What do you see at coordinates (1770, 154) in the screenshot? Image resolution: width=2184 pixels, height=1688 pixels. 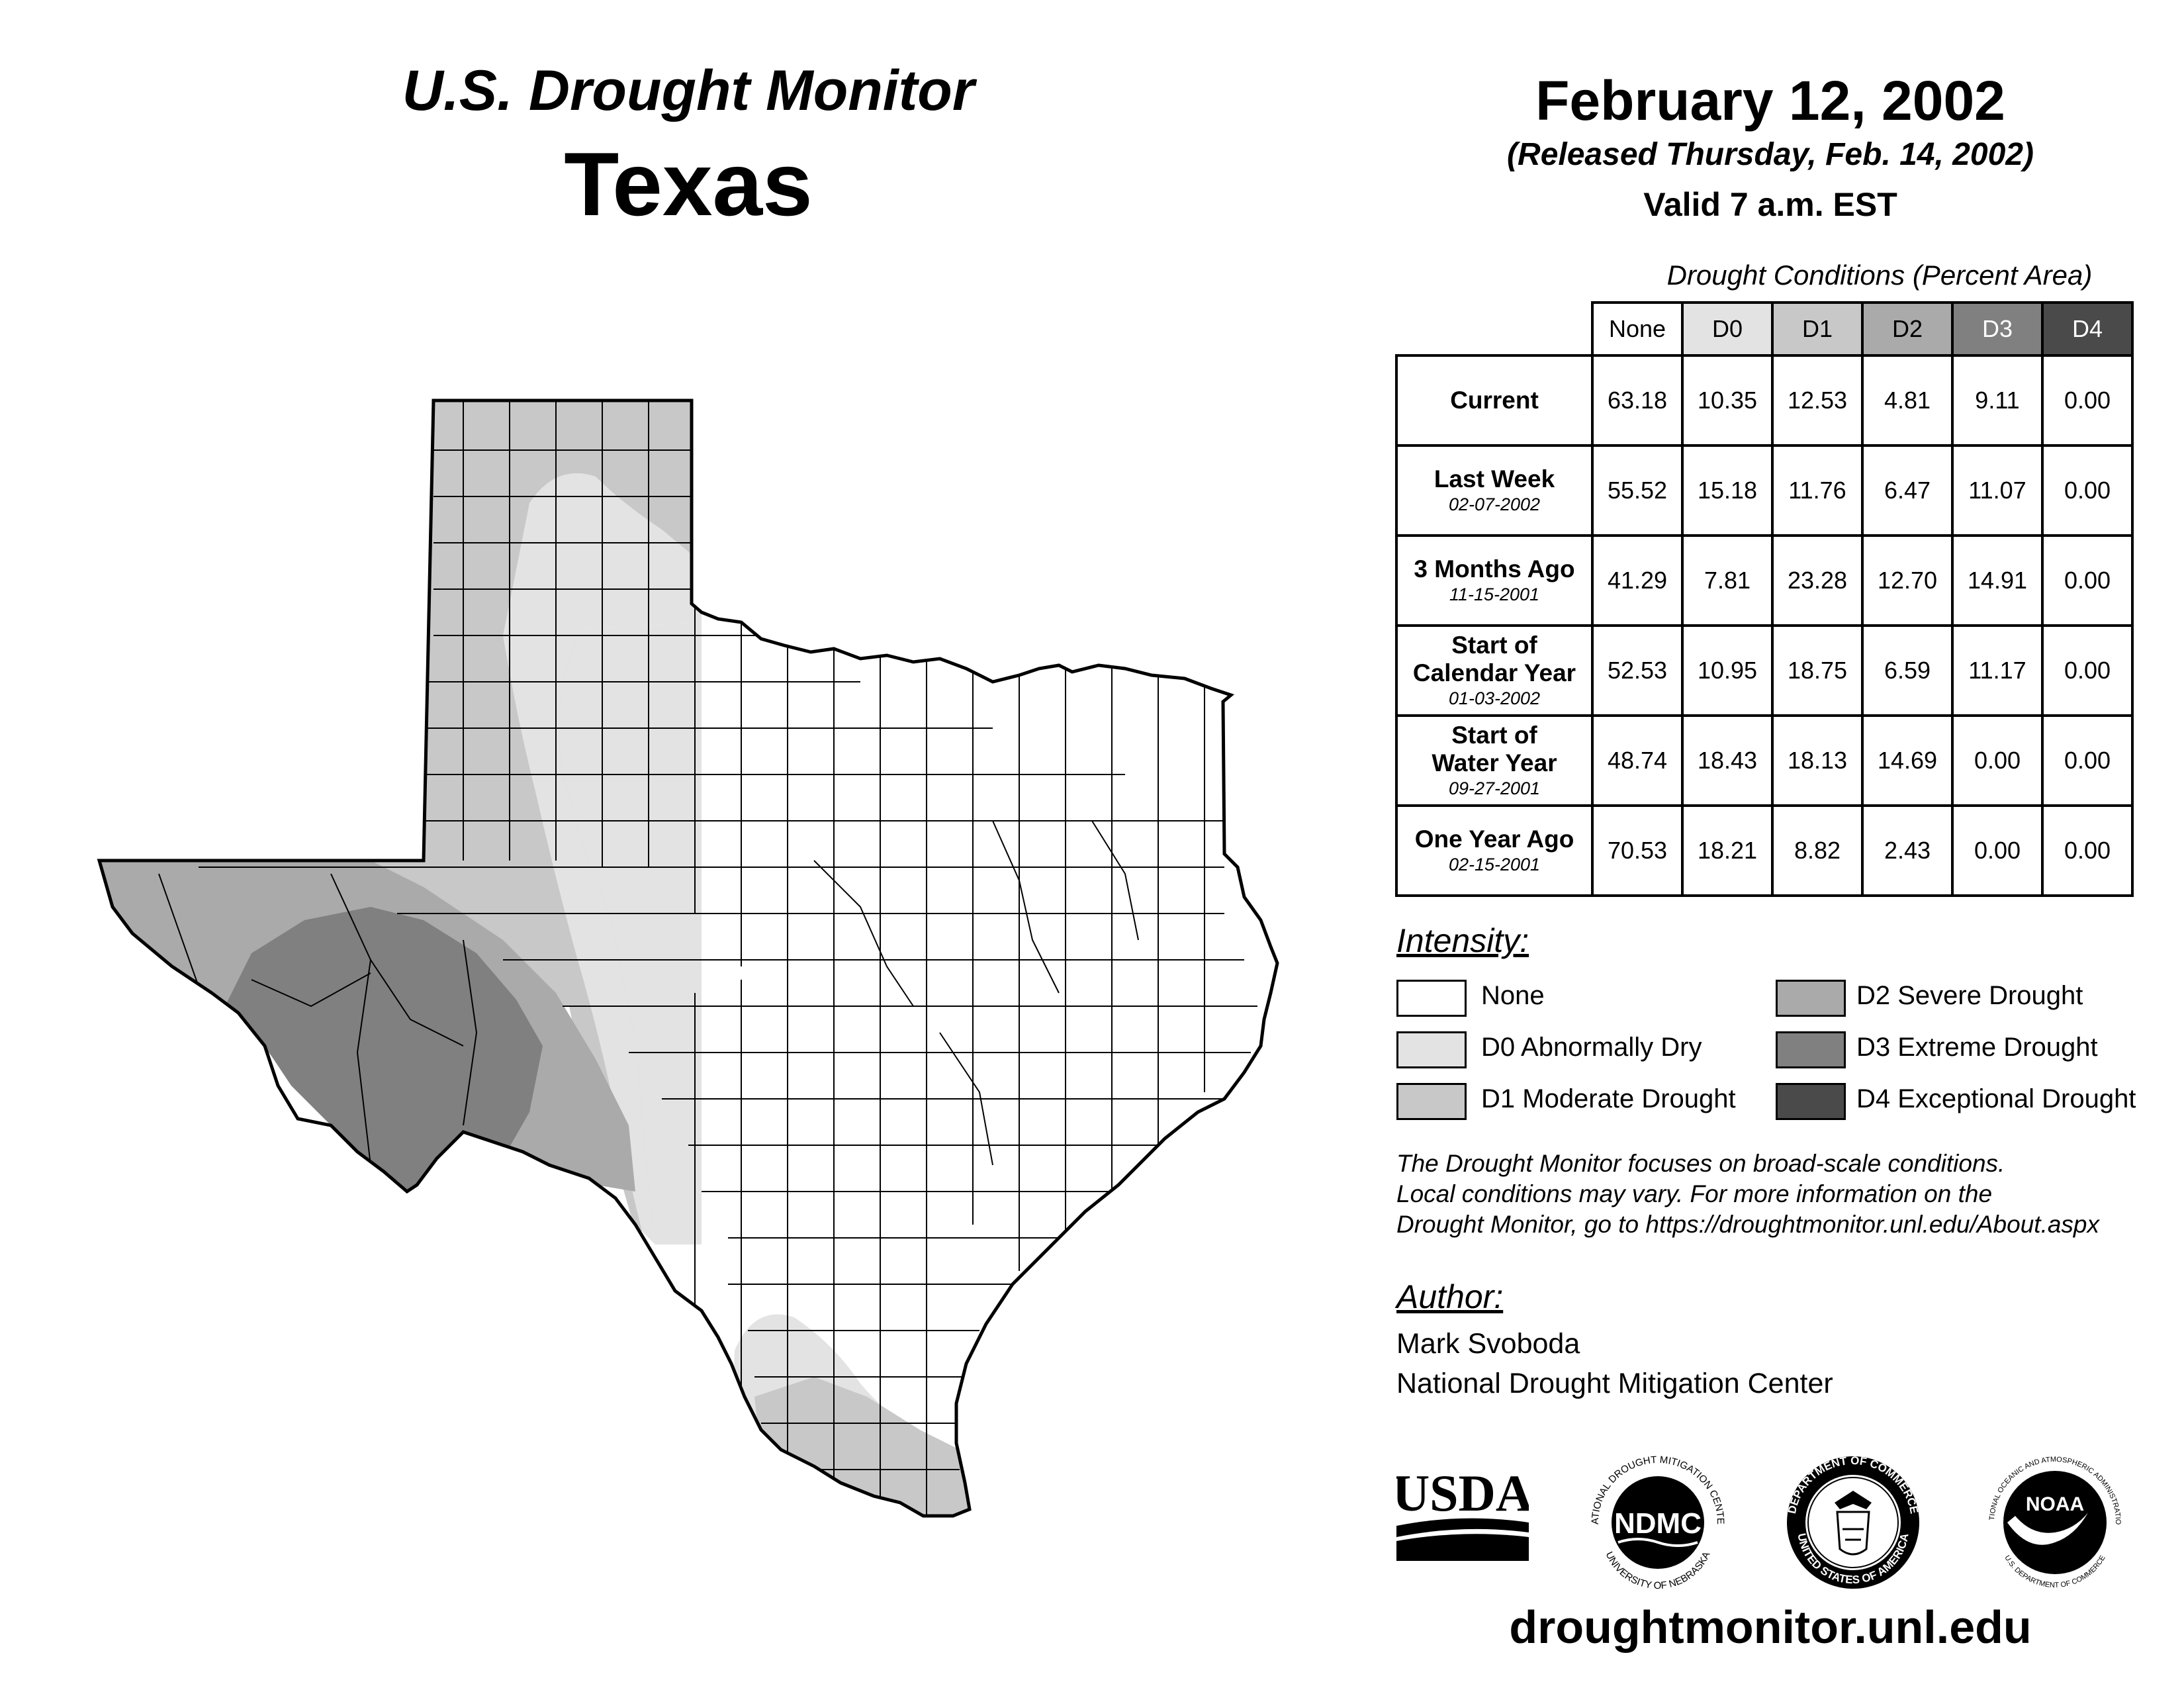 I see `release-date: (Released Thursday, Feb. 14, 2002)` at bounding box center [1770, 154].